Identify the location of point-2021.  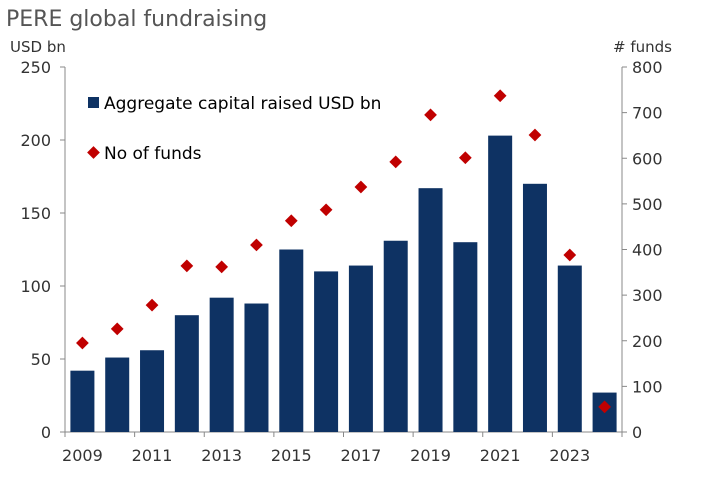
(500, 96).